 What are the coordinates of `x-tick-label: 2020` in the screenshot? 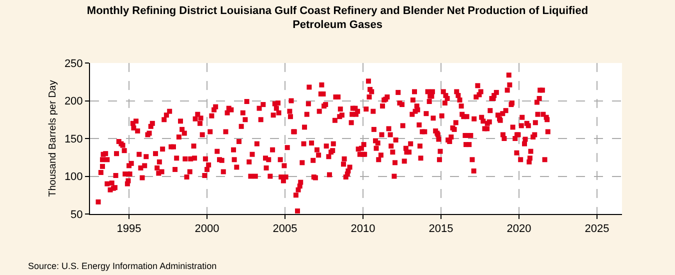 It's located at (519, 229).